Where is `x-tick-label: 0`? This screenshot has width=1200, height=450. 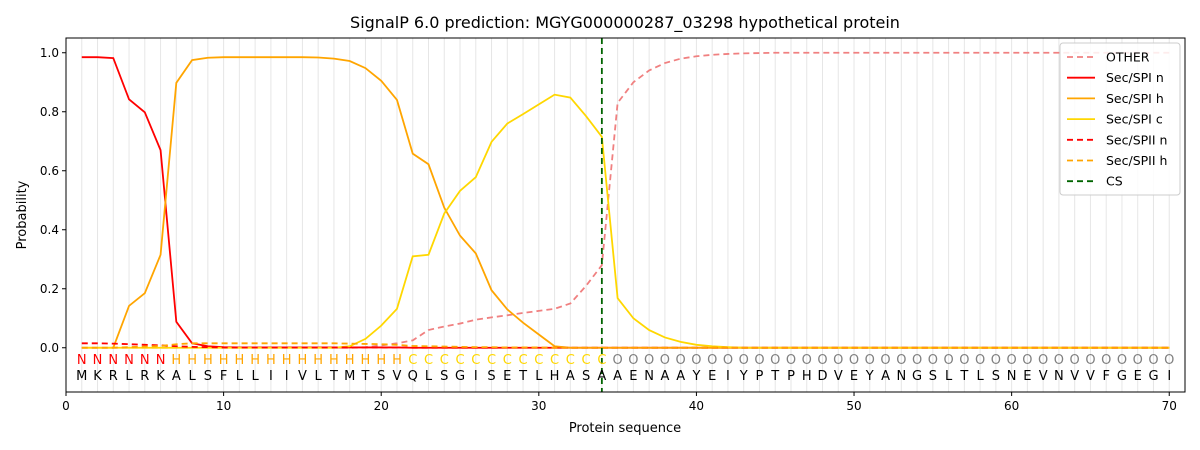
x-tick-label: 0 is located at coordinates (66, 406).